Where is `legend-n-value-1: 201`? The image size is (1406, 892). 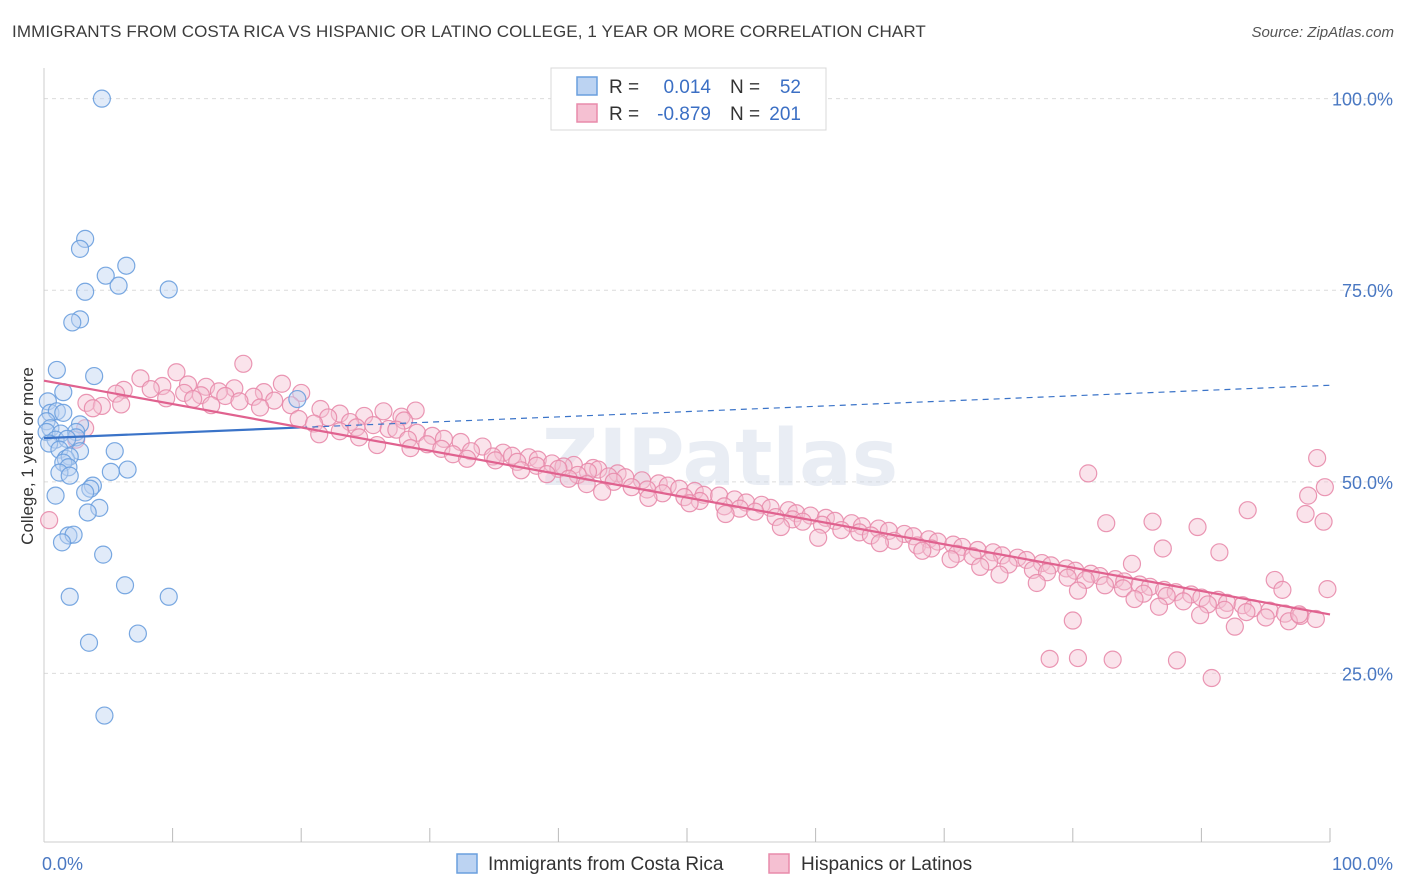
legend-n-value-1: 201 is located at coordinates (785, 114).